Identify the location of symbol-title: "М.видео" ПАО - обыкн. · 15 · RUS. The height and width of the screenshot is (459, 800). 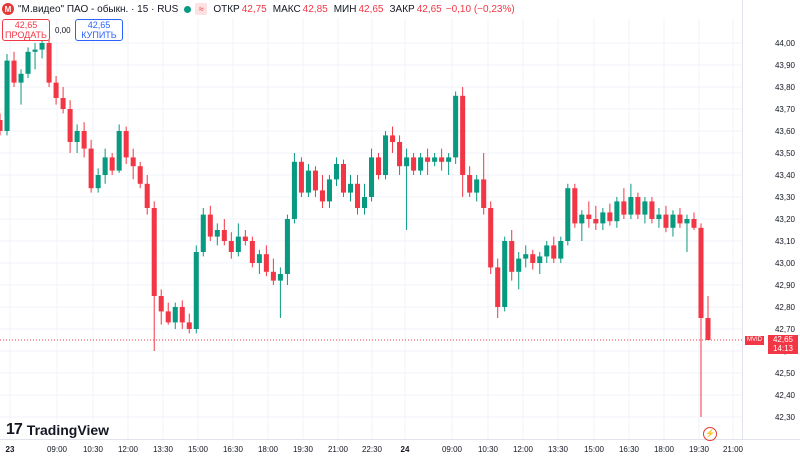
(98, 9).